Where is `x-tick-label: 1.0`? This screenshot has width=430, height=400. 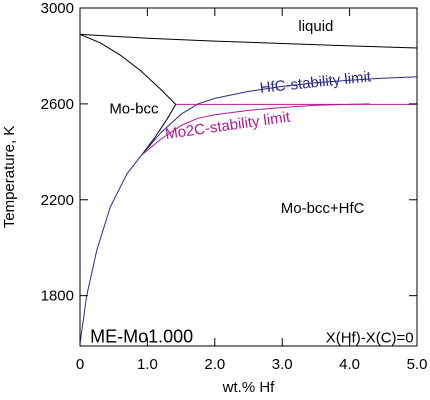 x-tick-label: 1.0 is located at coordinates (147, 364).